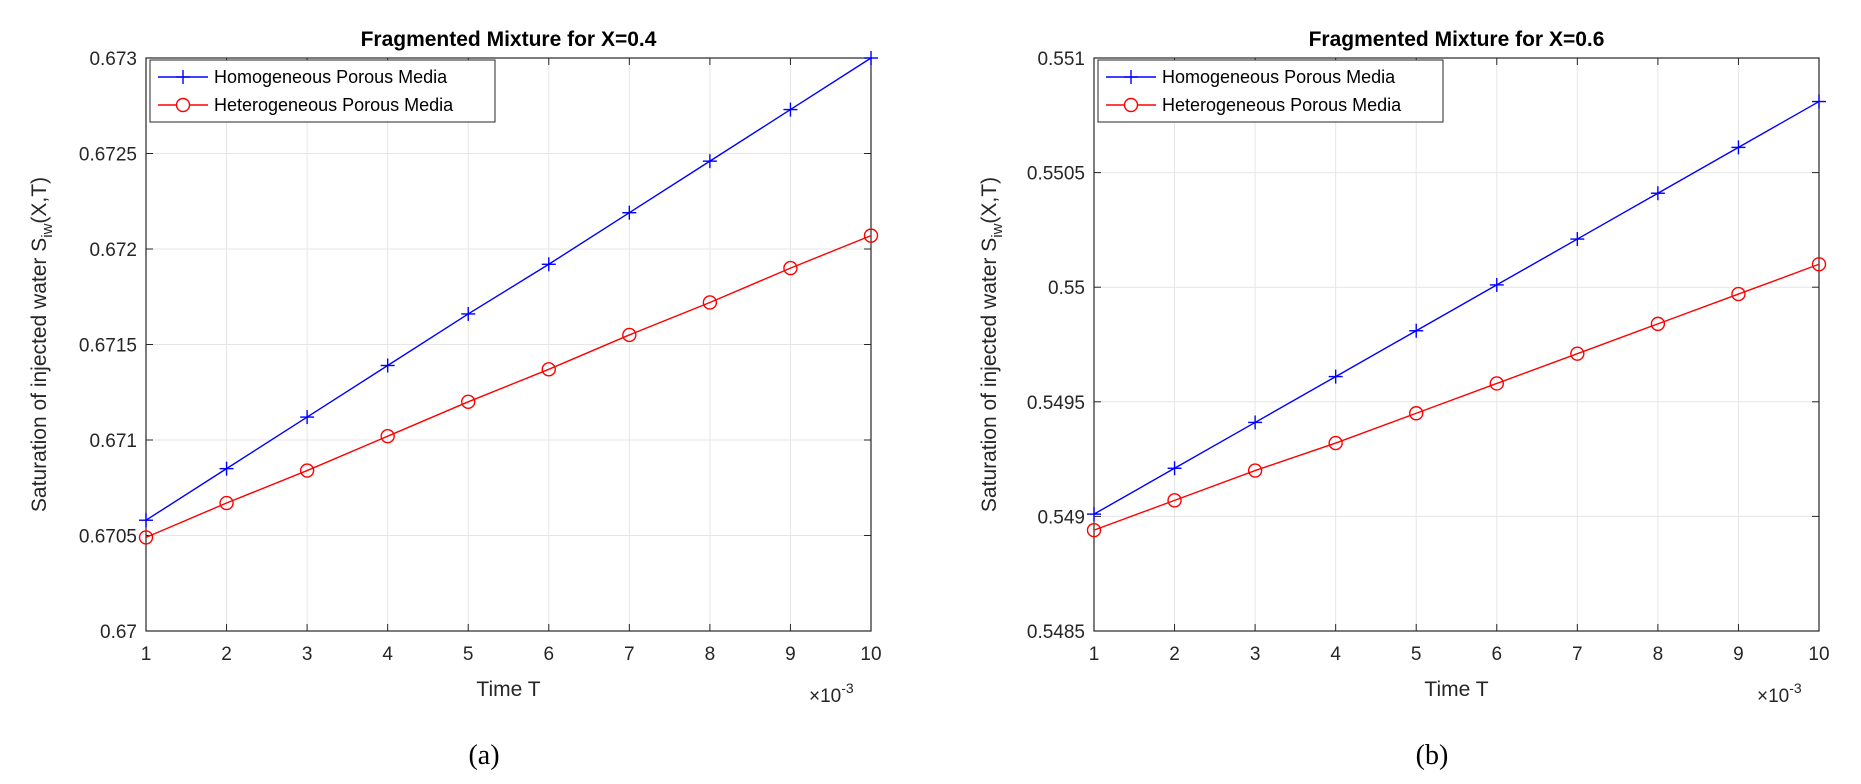 This screenshot has height=784, width=1861. What do you see at coordinates (1066, 288) in the screenshot?
I see `y-tick-label: 0.55` at bounding box center [1066, 288].